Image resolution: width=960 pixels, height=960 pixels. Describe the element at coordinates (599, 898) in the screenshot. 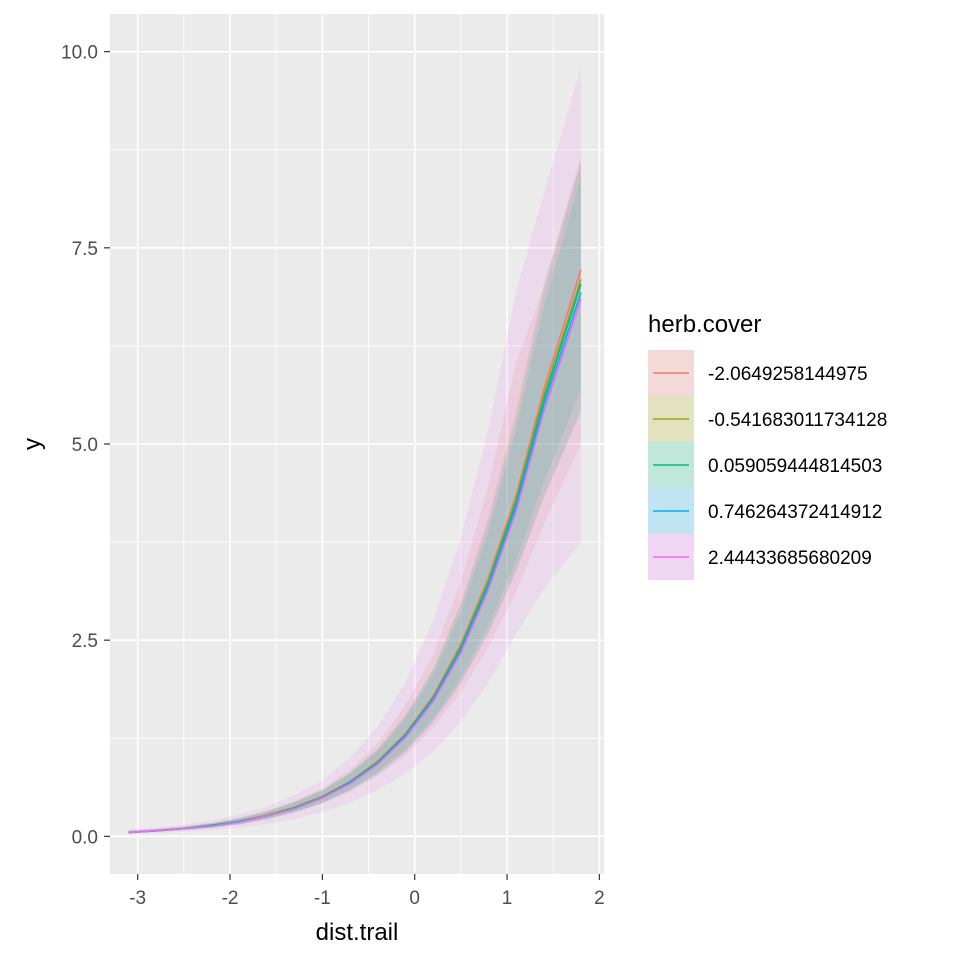

I see `x-tick-label: 2` at that location.